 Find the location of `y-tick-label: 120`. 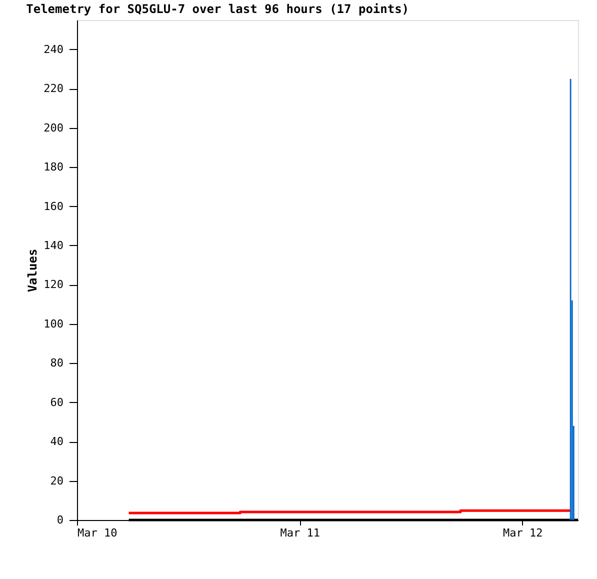

y-tick-label: 120 is located at coordinates (54, 285).